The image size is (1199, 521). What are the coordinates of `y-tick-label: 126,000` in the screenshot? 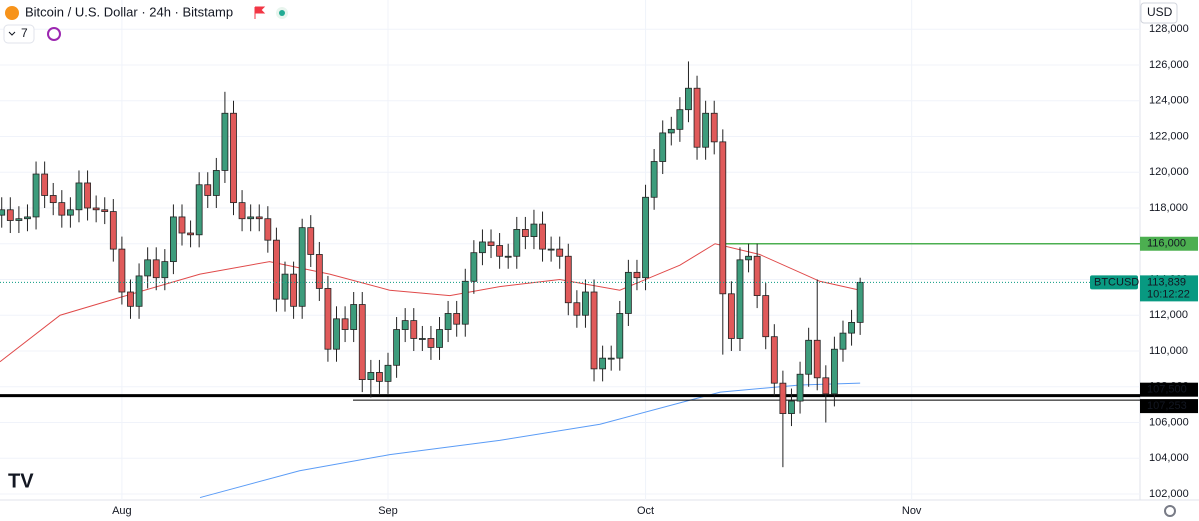 It's located at (1169, 65).